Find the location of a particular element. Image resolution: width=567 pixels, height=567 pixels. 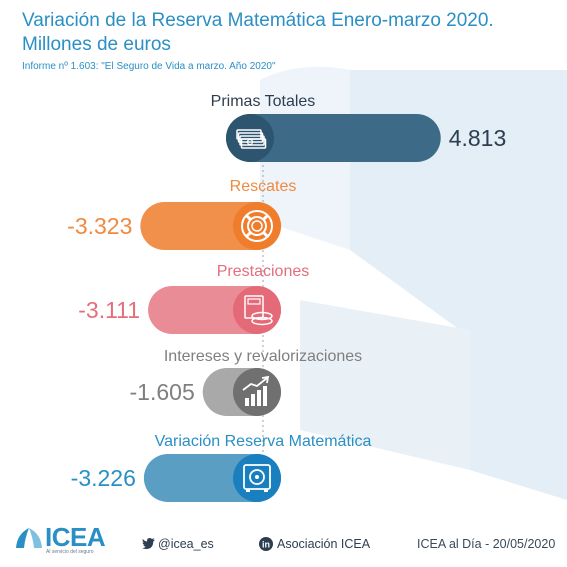

growth-chart-icon is located at coordinates (256, 390).